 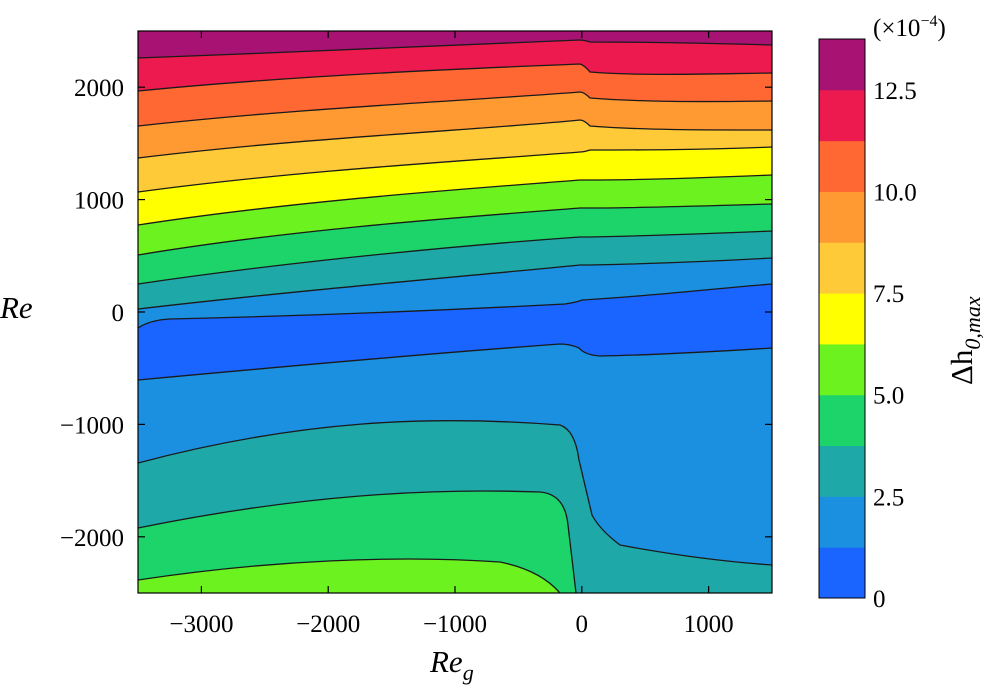 What do you see at coordinates (99, 201) in the screenshot?
I see `y-tick-label: 1000` at bounding box center [99, 201].